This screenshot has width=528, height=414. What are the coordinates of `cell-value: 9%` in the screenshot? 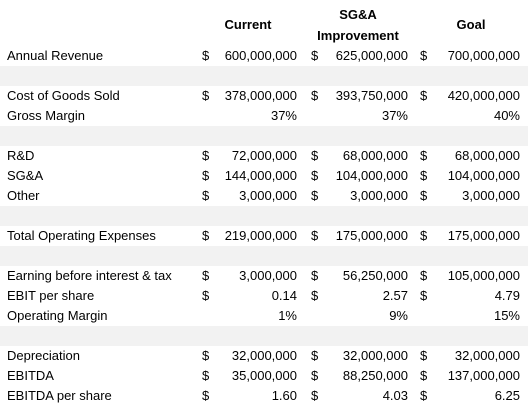 It's located at (398, 315).